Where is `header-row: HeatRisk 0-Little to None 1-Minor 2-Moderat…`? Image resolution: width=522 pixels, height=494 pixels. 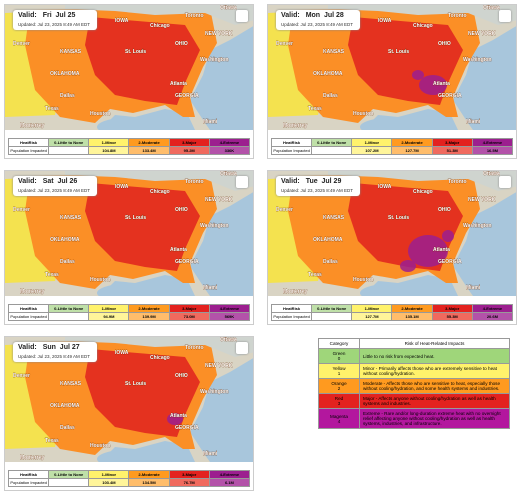
header-row: HeatRisk 0-Little to None 1-Minor 2-Moderat… is located at coordinates (129, 308).